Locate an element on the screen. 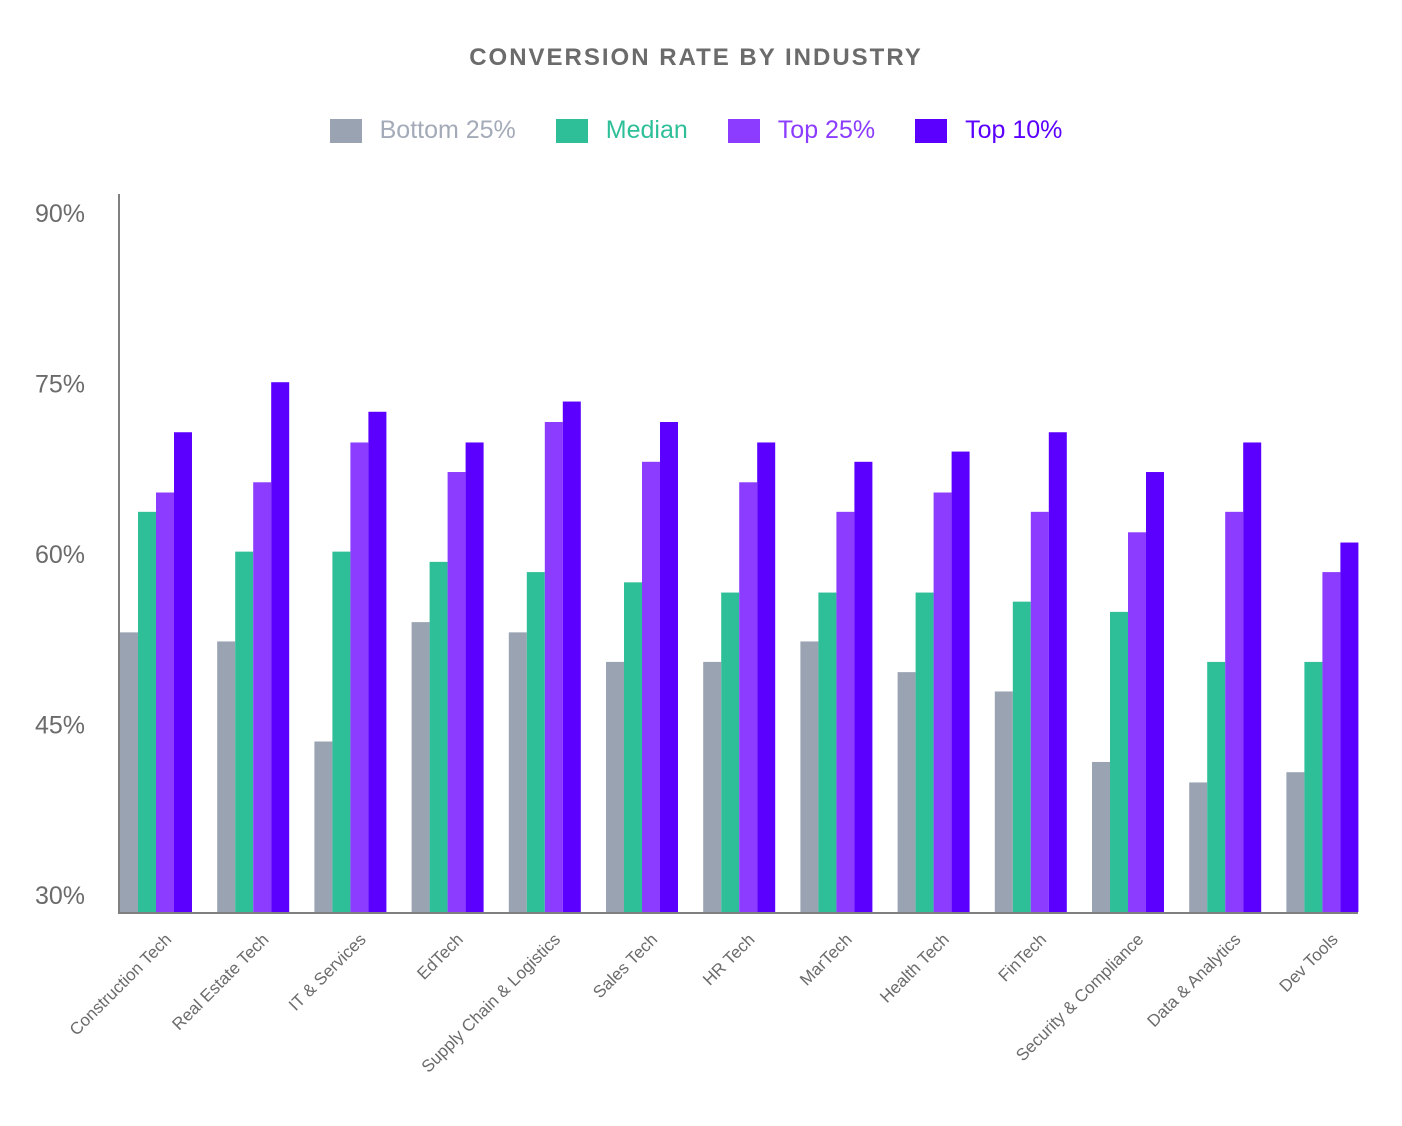 Image resolution: width=1402 pixels, height=1126 pixels. x-tick-label: Data & Analytics is located at coordinates (1194, 980).